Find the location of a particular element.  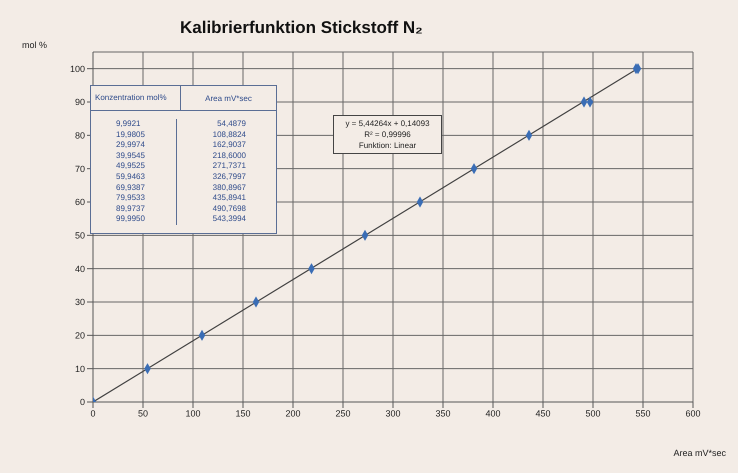

y-tick-label: 10 is located at coordinates (79, 369).